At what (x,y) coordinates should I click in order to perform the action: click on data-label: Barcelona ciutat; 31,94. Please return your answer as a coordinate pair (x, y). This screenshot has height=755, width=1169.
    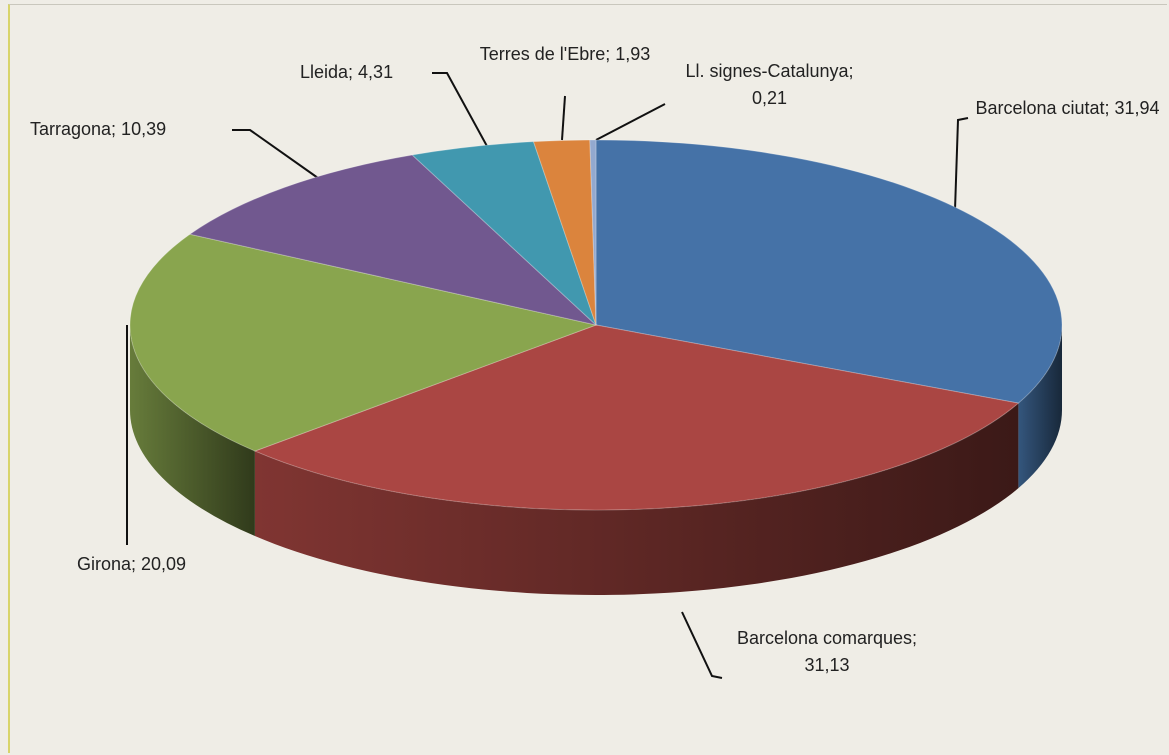
    Looking at the image, I should click on (1067, 108).